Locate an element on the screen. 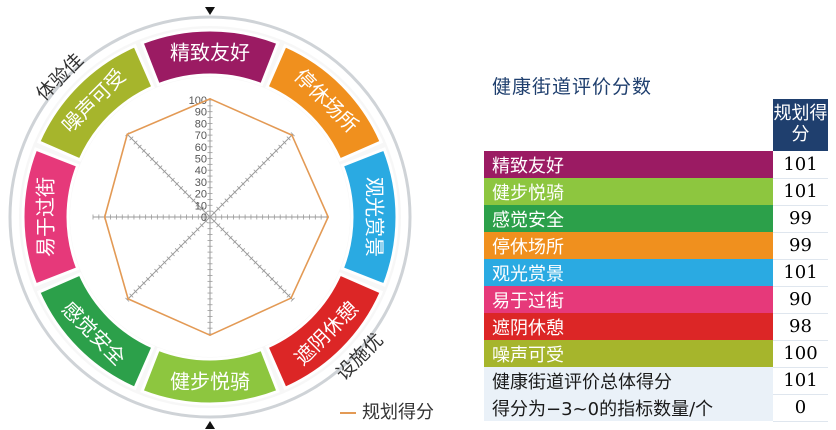  bottom-marker-icon is located at coordinates (210, 425).